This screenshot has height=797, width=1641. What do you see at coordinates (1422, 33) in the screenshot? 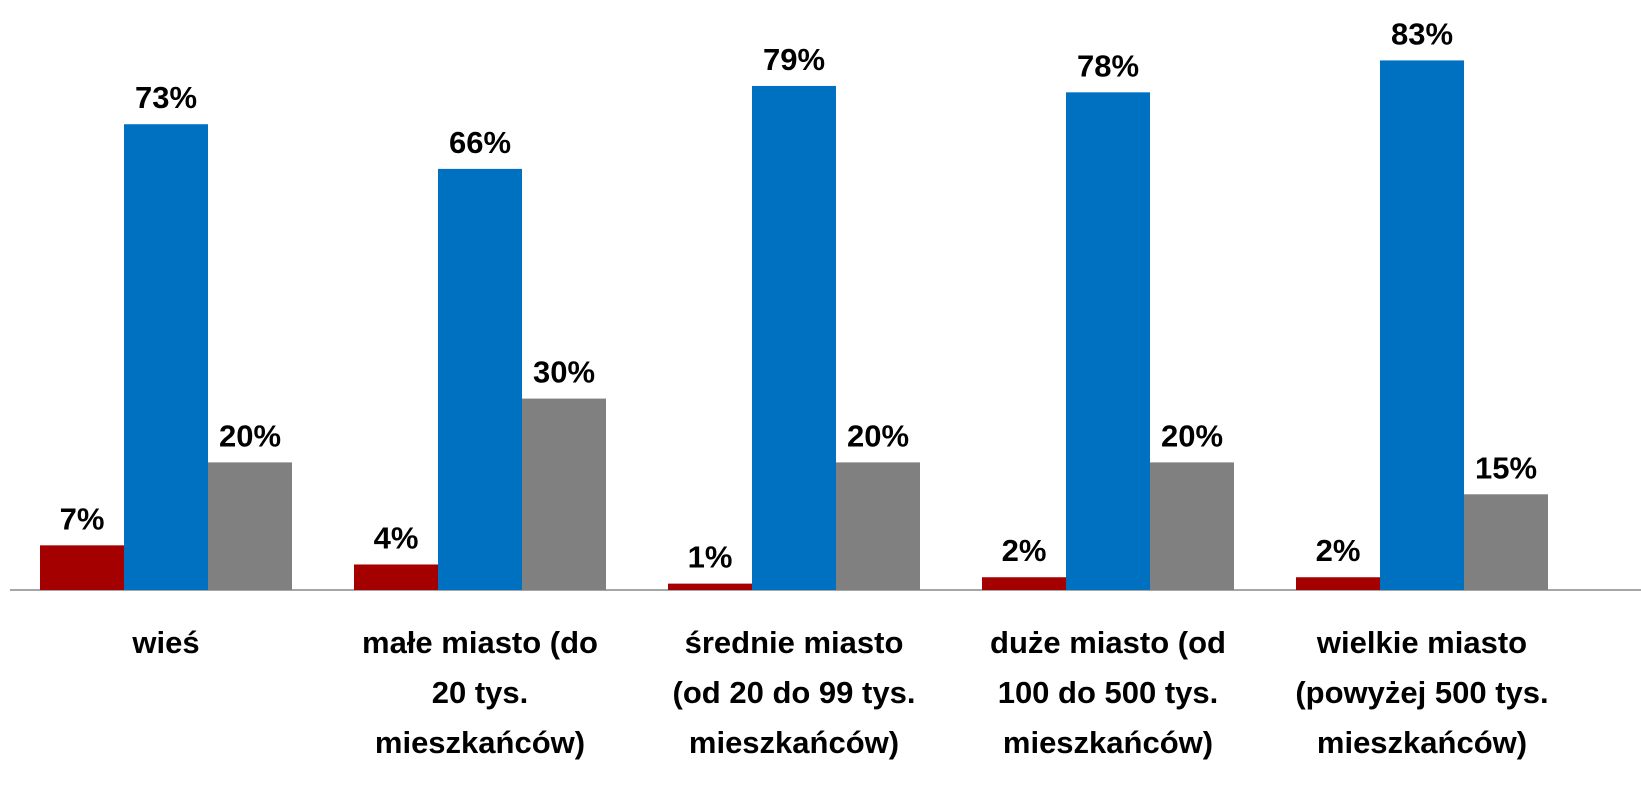
I see `data-label: 83%` at bounding box center [1422, 33].